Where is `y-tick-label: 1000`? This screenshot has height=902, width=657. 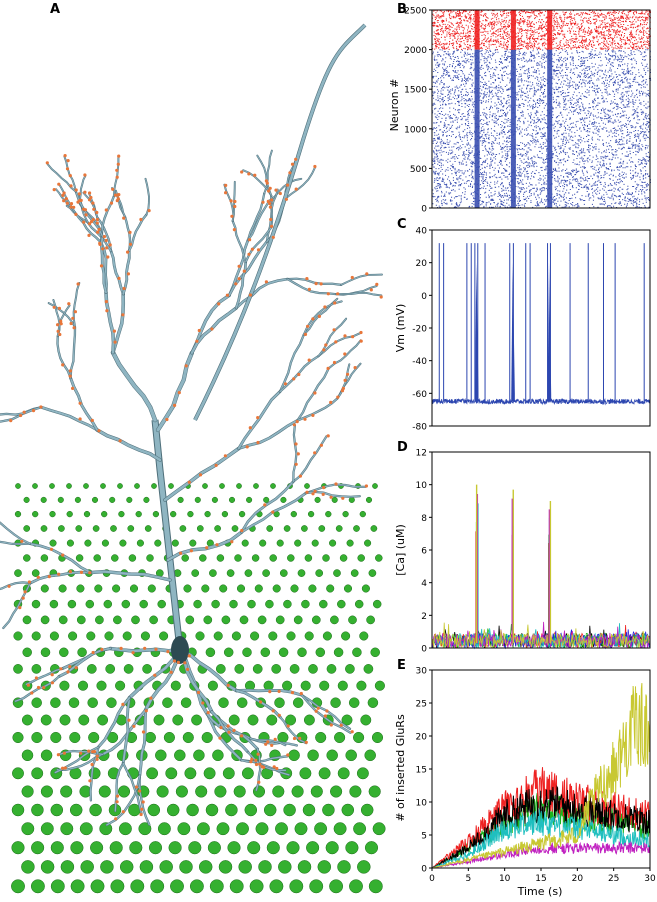
y-tick-label: 1000 is located at coordinates (415, 130).